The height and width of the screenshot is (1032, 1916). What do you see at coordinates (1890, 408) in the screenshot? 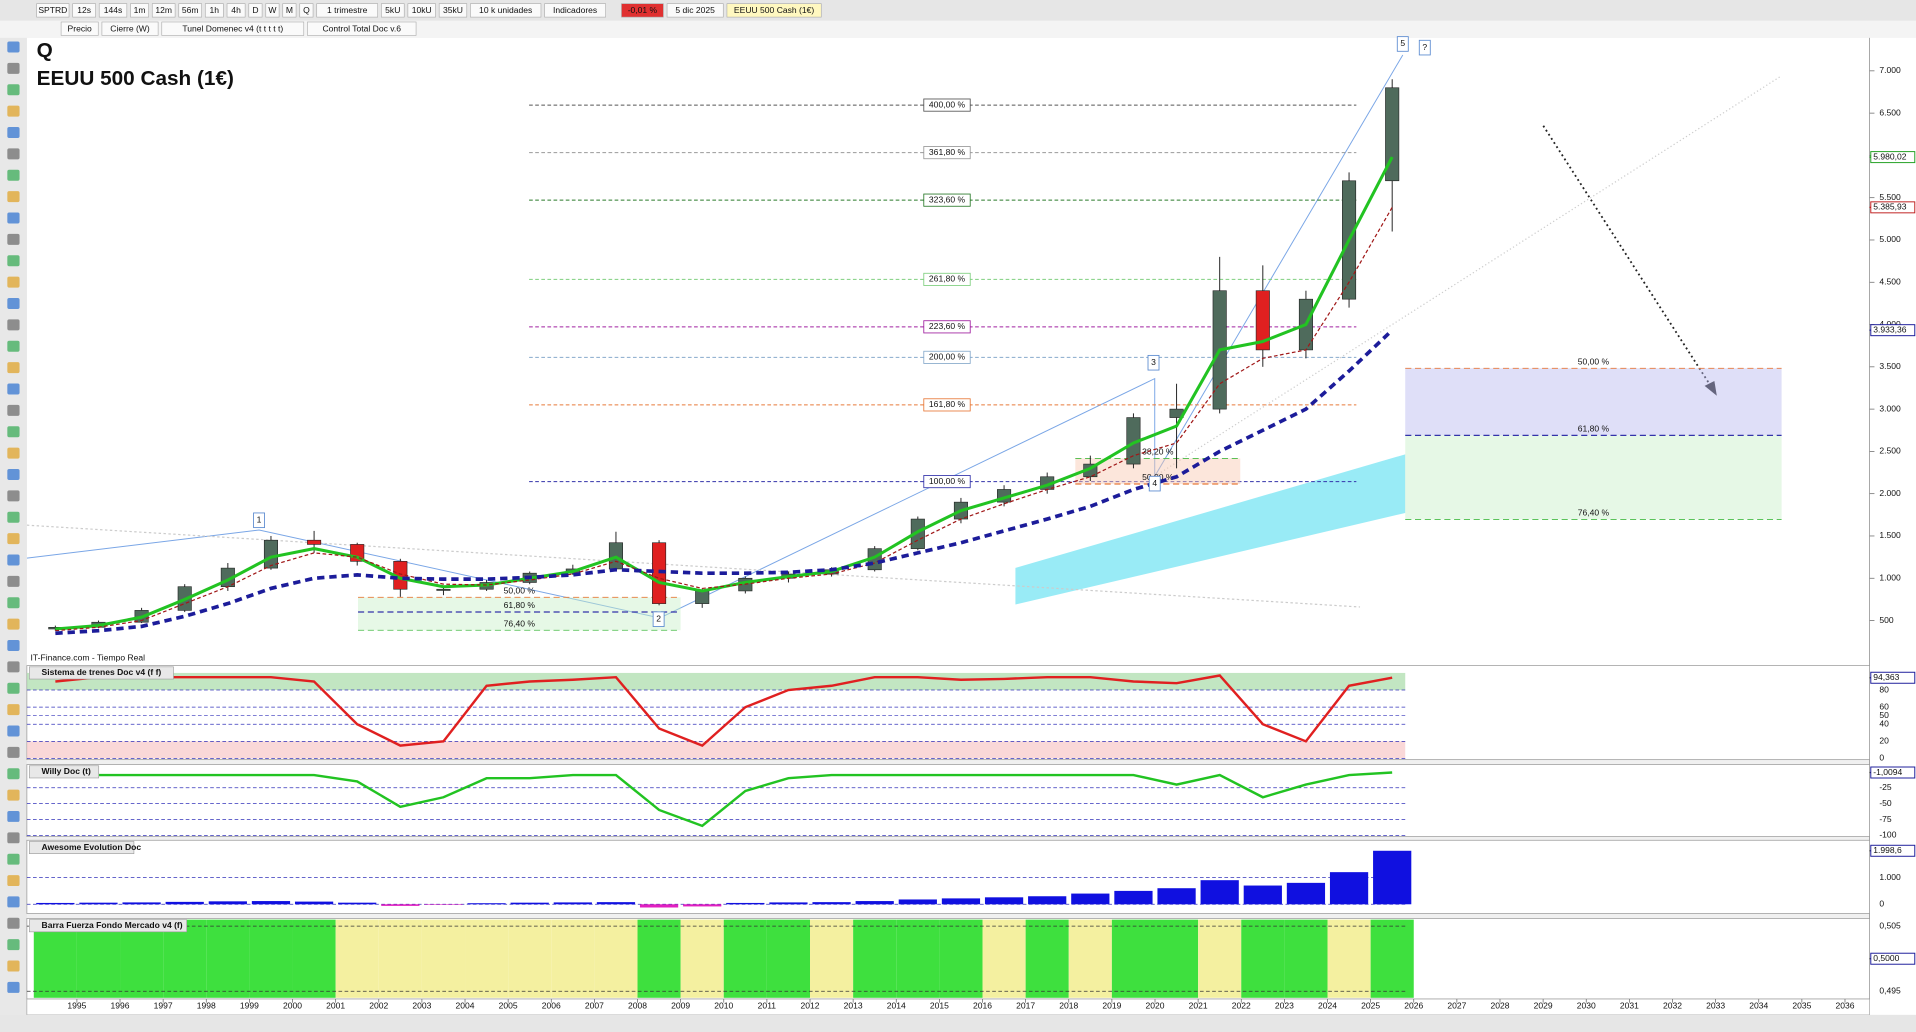
I see `y-tick-label: 3.000` at bounding box center [1890, 408].